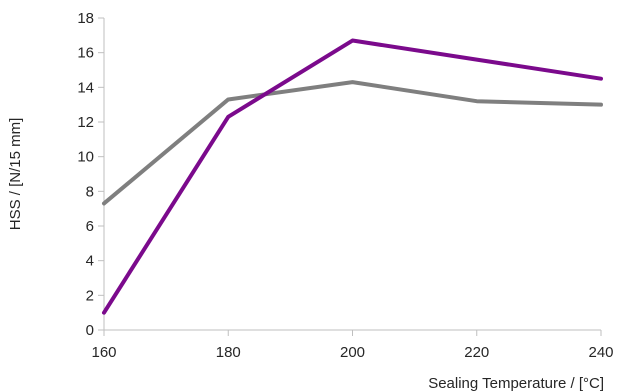 The width and height of the screenshot is (620, 392). What do you see at coordinates (15, 174) in the screenshot?
I see `y-axis-title: HSS / [N/15 mm]` at bounding box center [15, 174].